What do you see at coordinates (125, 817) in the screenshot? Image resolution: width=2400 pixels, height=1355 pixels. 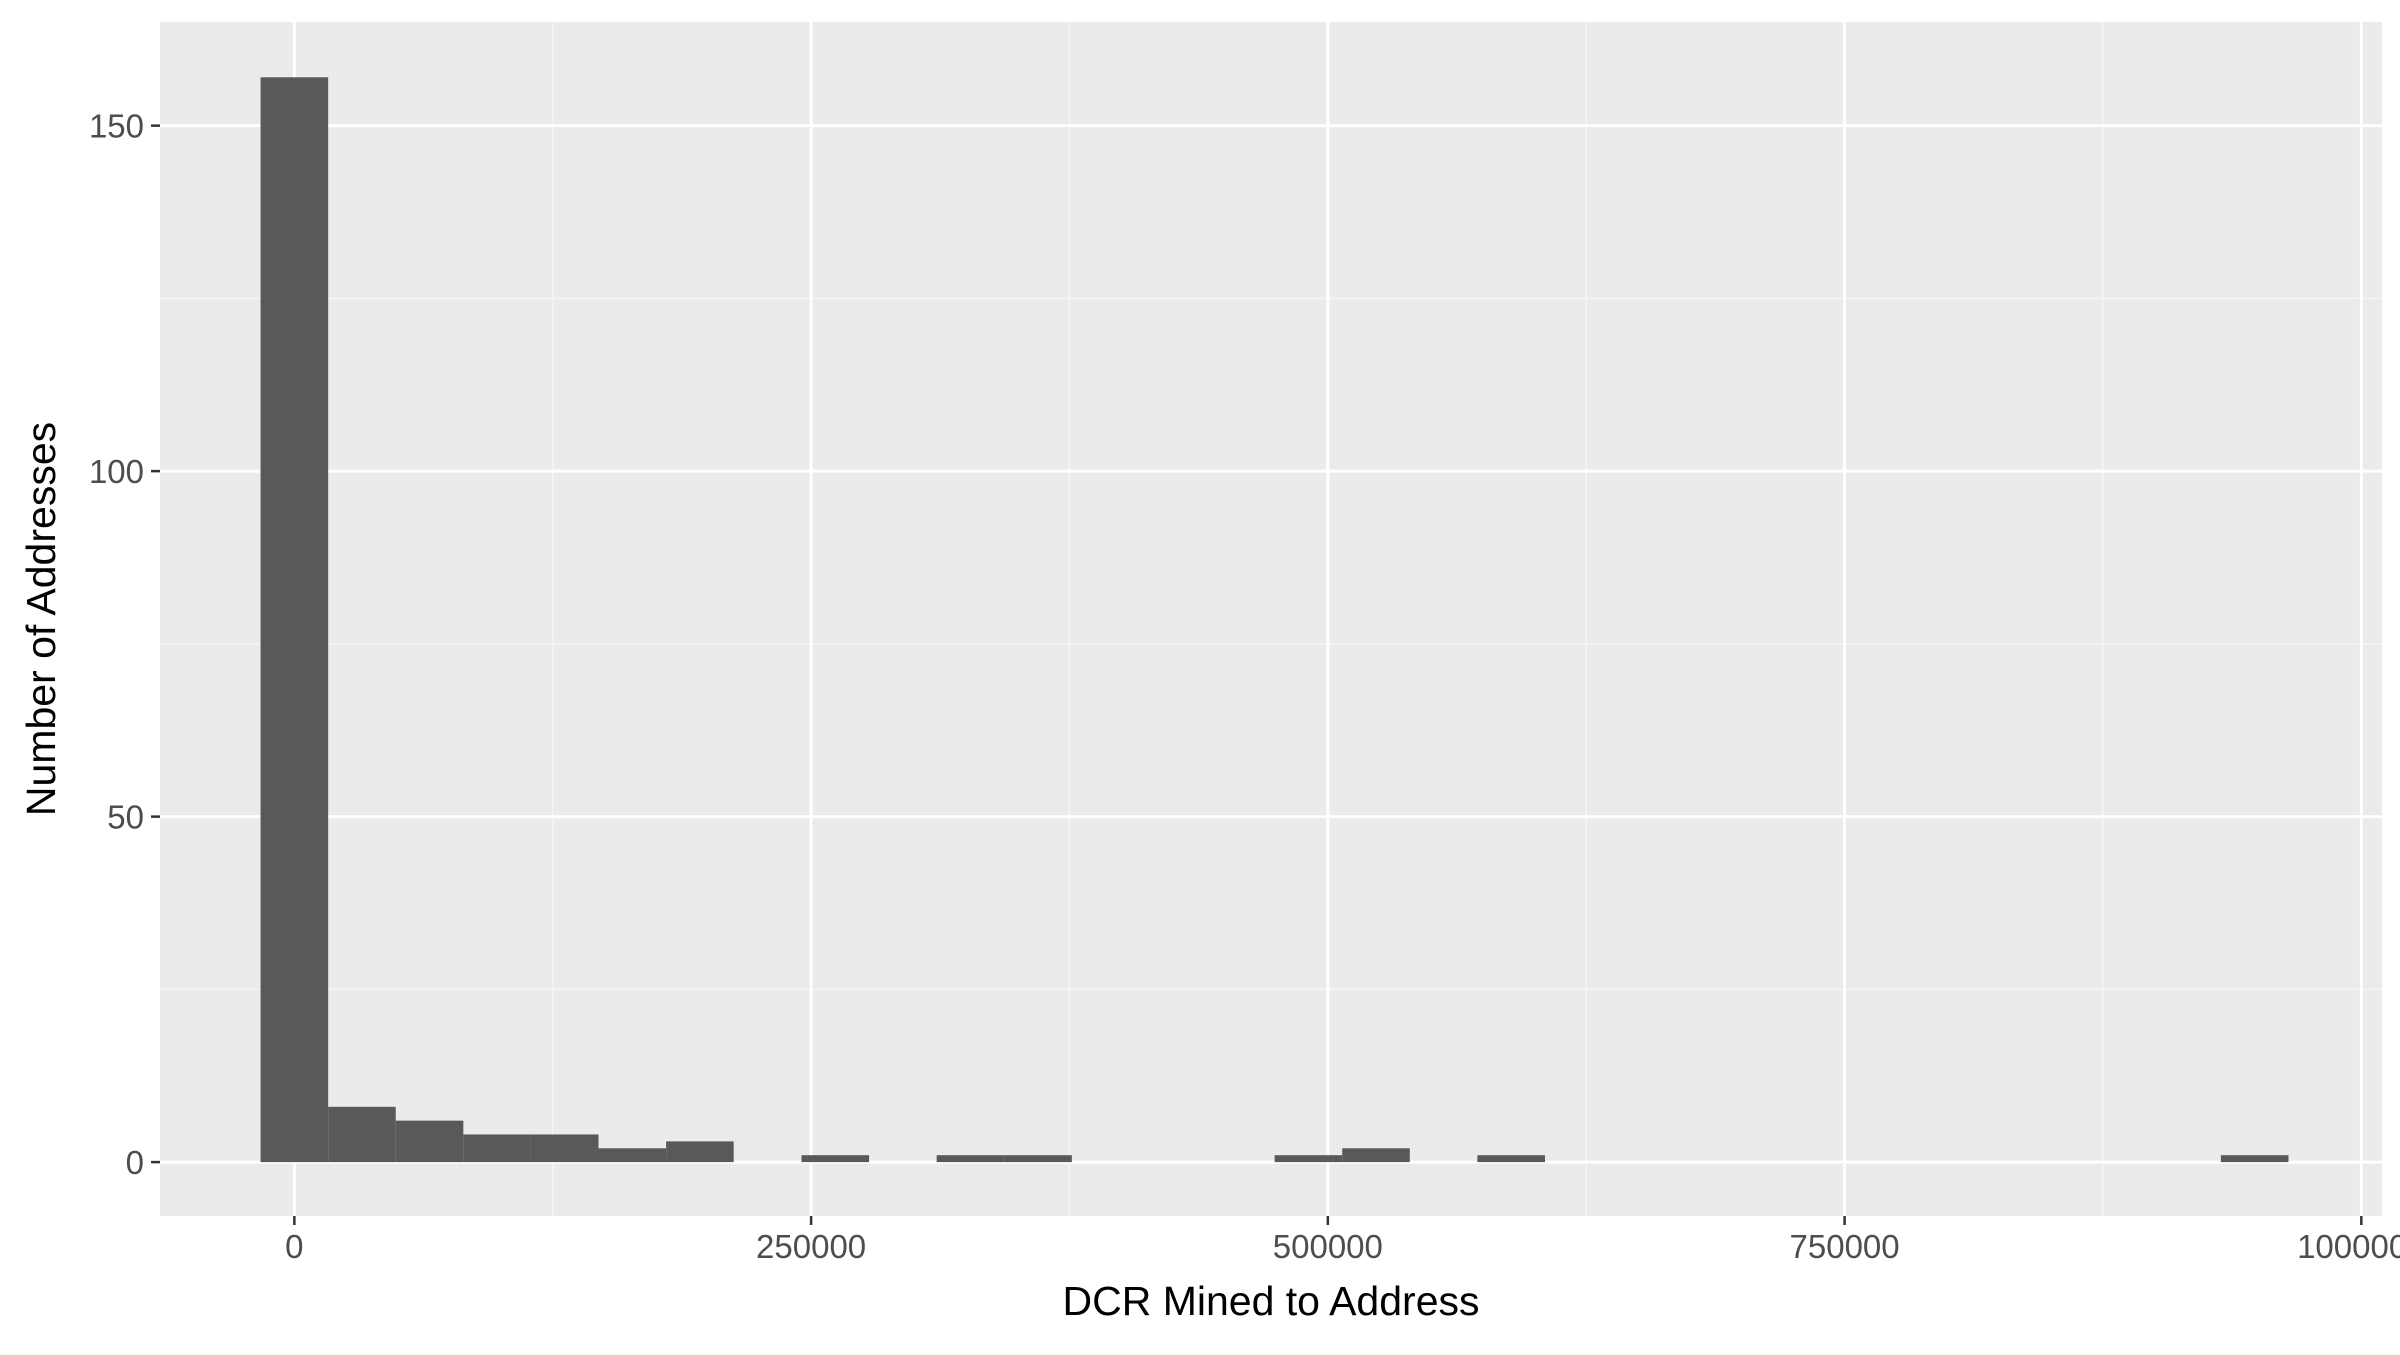 I see `y-tick-label: 50` at bounding box center [125, 817].